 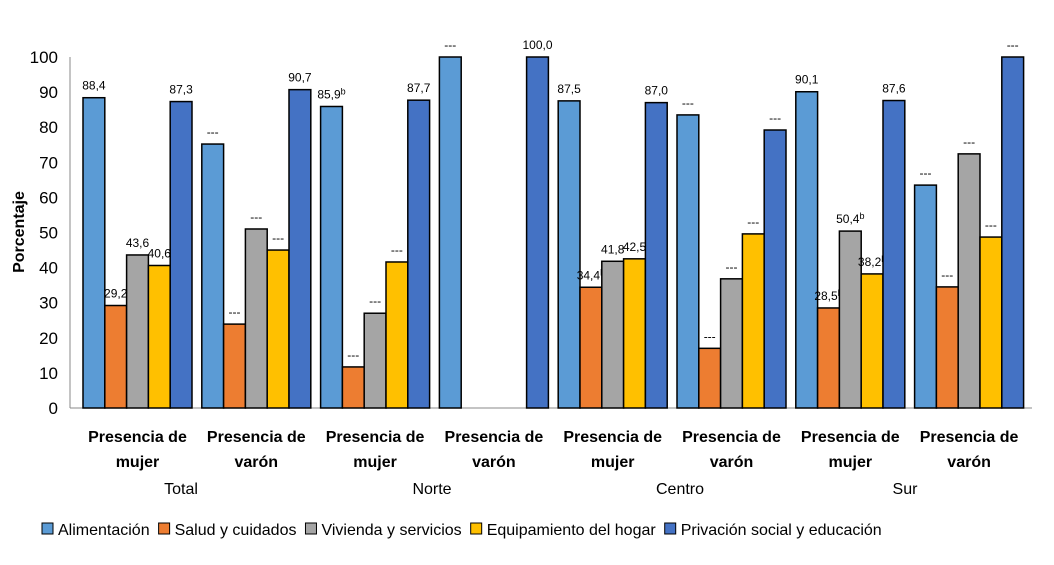 What do you see at coordinates (48, 233) in the screenshot?
I see `y-tick-label: 50` at bounding box center [48, 233].